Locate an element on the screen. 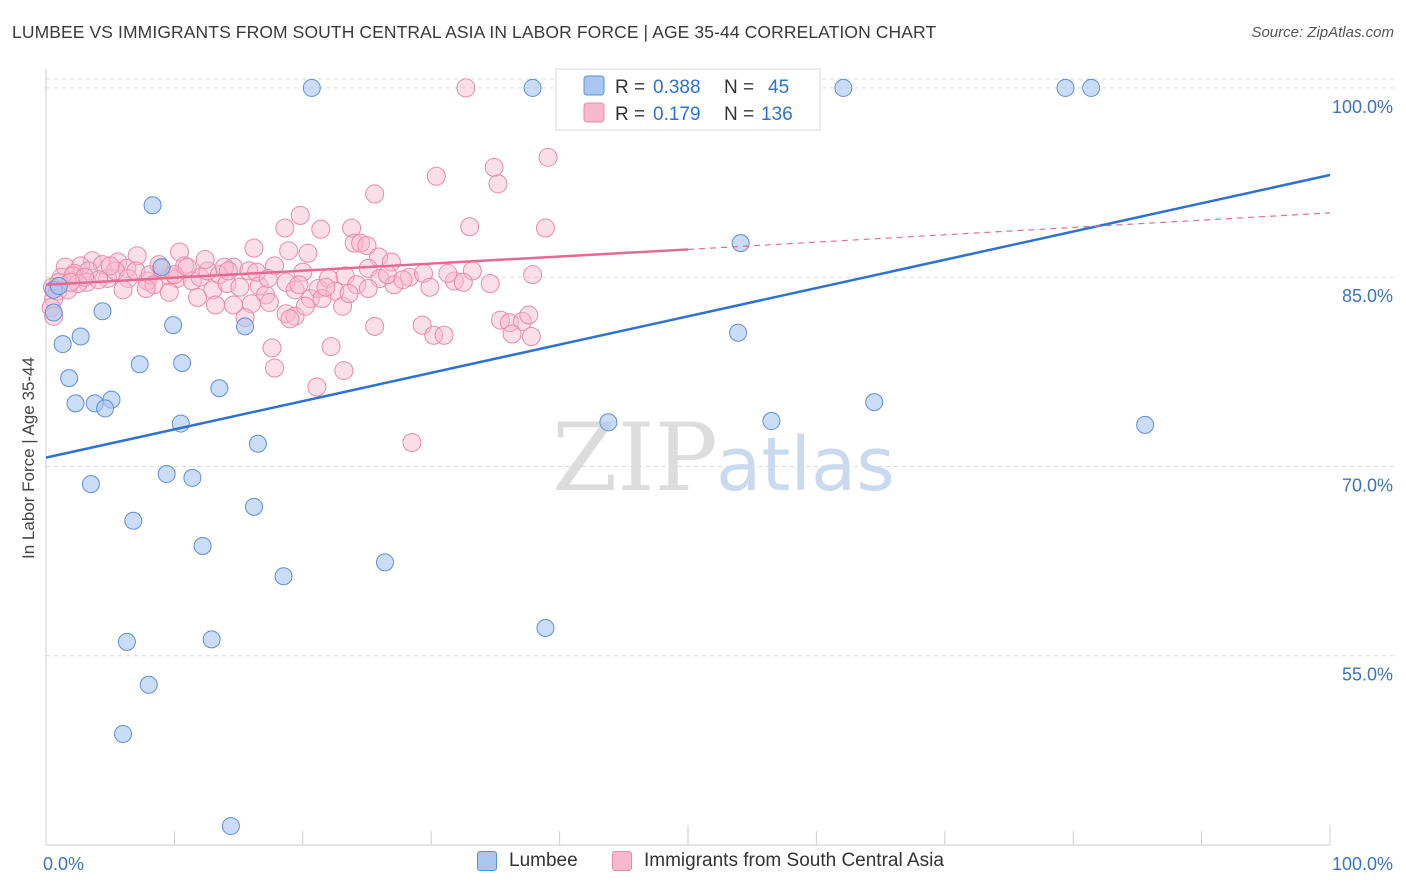  x-tick-label: 0.0% is located at coordinates (63, 864).